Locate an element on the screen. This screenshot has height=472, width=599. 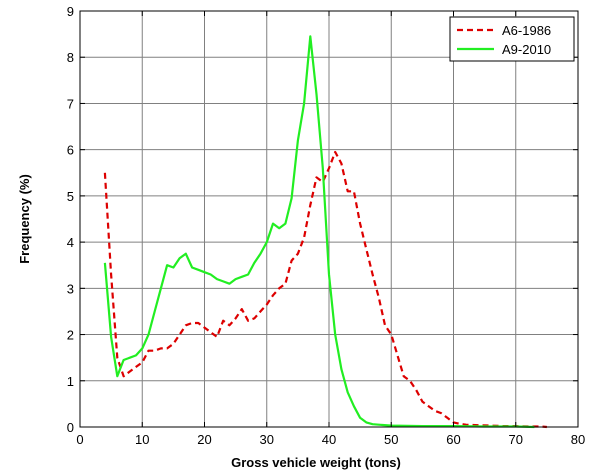
y-tick-label: 4 is located at coordinates (70, 242).